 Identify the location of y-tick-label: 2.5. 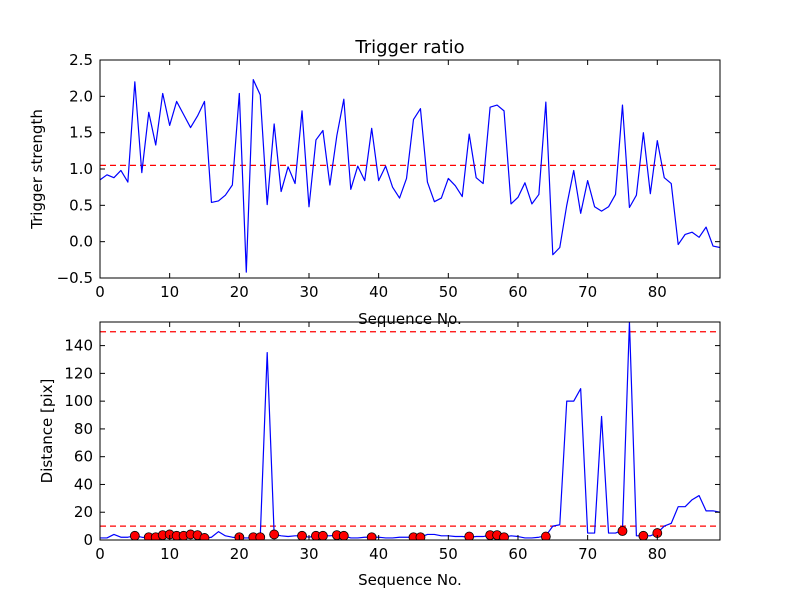
(81, 60).